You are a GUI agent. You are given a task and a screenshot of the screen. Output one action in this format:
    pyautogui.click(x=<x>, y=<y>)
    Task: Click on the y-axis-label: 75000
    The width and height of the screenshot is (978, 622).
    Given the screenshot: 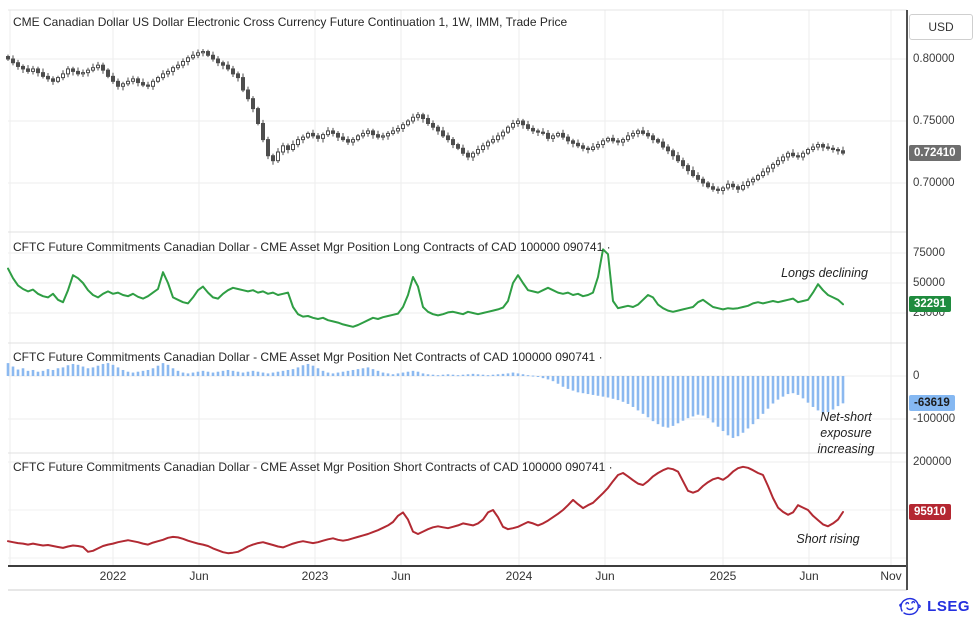 What is the action you would take?
    pyautogui.click(x=929, y=253)
    